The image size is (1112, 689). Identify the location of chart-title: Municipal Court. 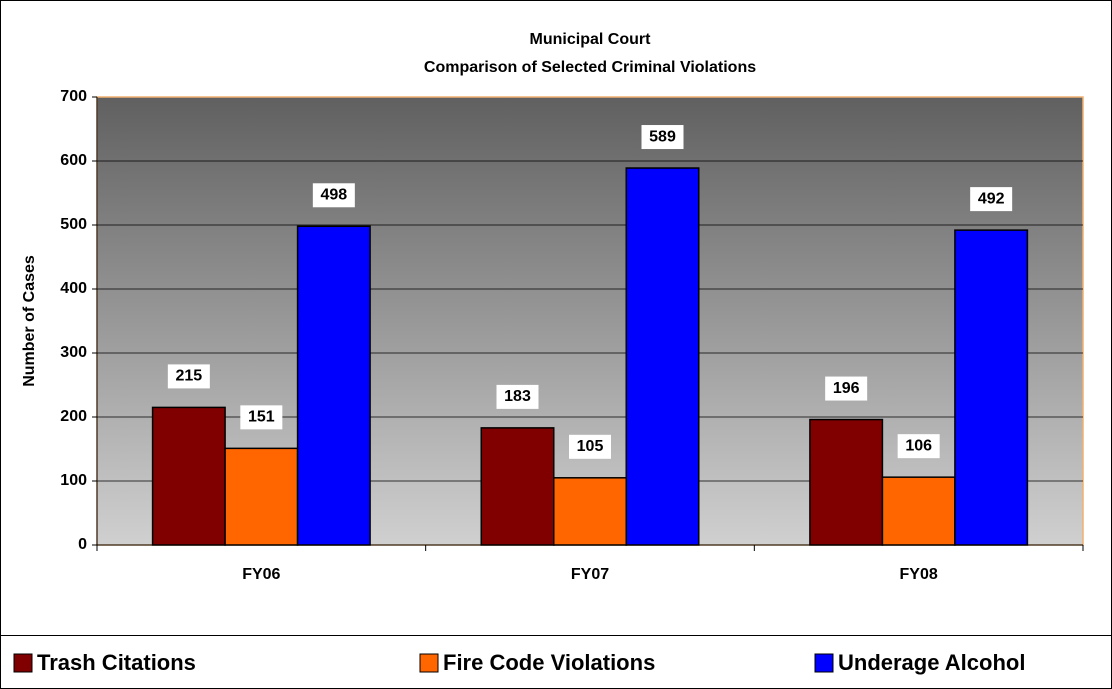
(591, 39).